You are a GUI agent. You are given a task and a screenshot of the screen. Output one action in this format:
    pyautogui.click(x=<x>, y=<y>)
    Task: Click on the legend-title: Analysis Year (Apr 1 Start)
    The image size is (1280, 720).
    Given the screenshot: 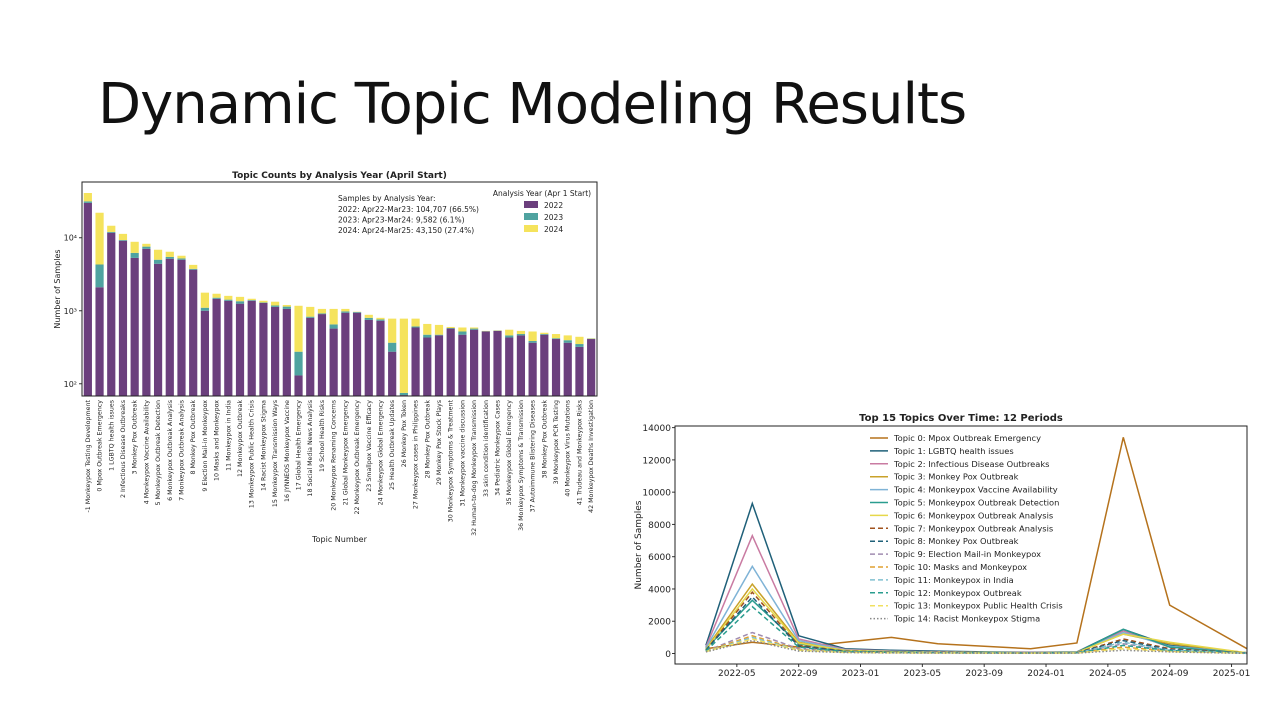 What is the action you would take?
    pyautogui.click(x=542, y=193)
    